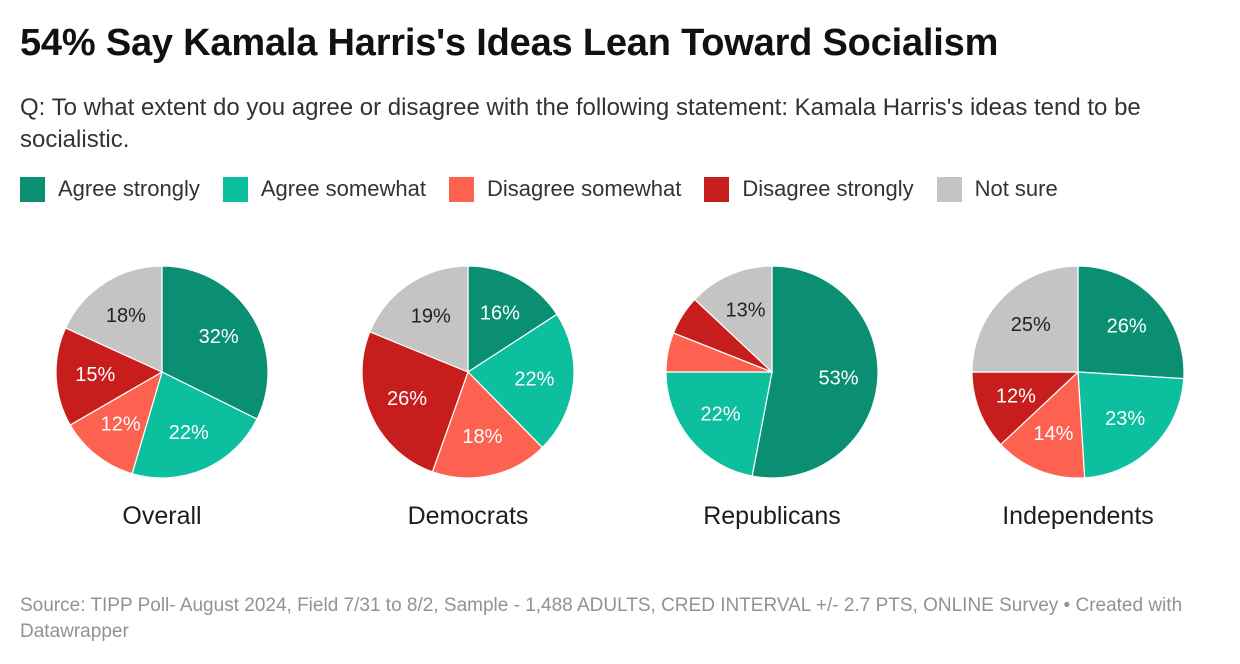 The height and width of the screenshot is (664, 1240). I want to click on legend-item-disagree-strongly: Disagree strongly, so click(809, 189).